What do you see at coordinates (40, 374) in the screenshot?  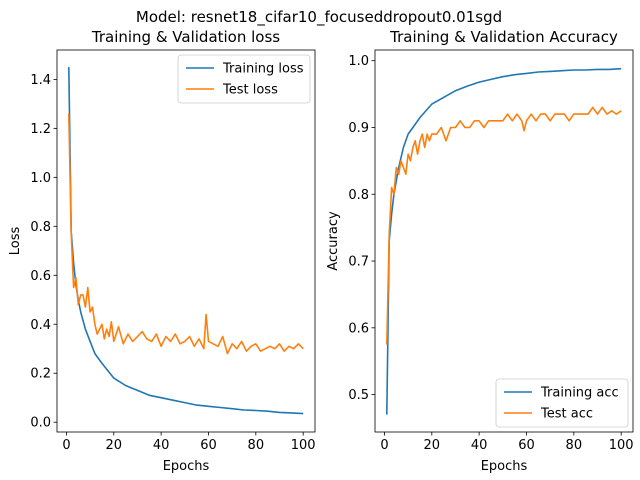 I see `loss-y-tick-label: 0.2` at bounding box center [40, 374].